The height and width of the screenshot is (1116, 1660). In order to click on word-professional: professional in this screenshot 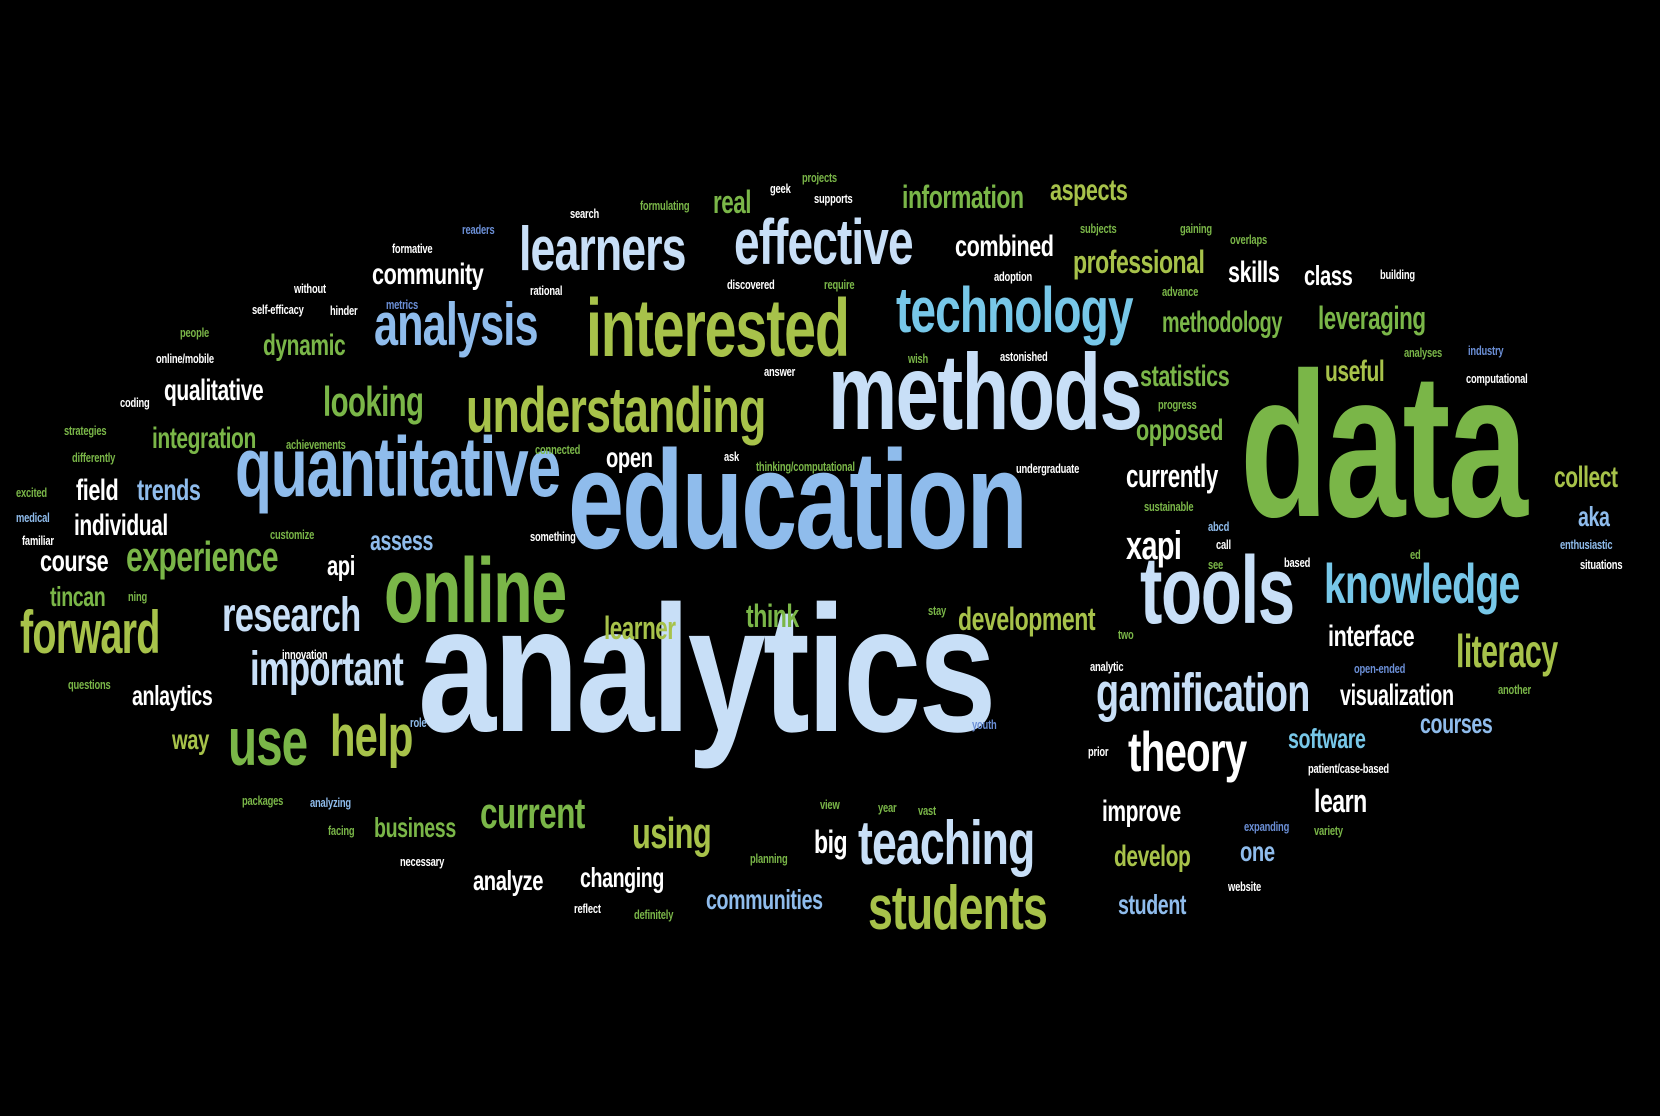, I will do `click(1139, 262)`.